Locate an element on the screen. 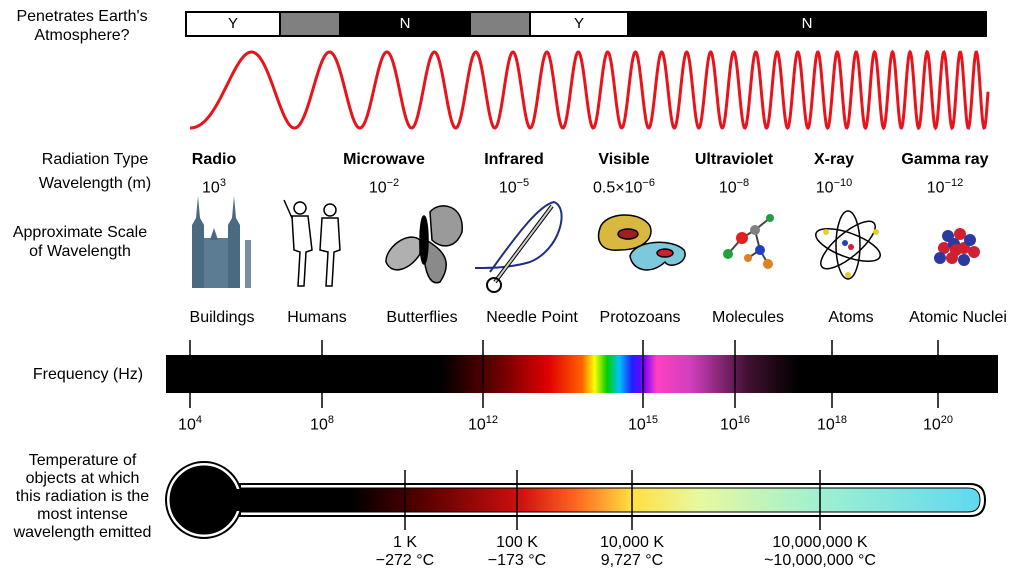 The height and width of the screenshot is (578, 1024). wavelength-microwave: 10−2 is located at coordinates (384, 185).